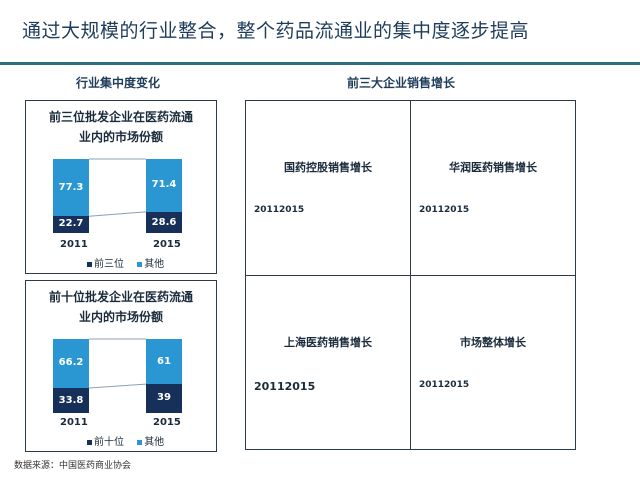 The width and height of the screenshot is (640, 480). What do you see at coordinates (164, 362) in the screenshot?
I see `bar-segment-other: 61` at bounding box center [164, 362].